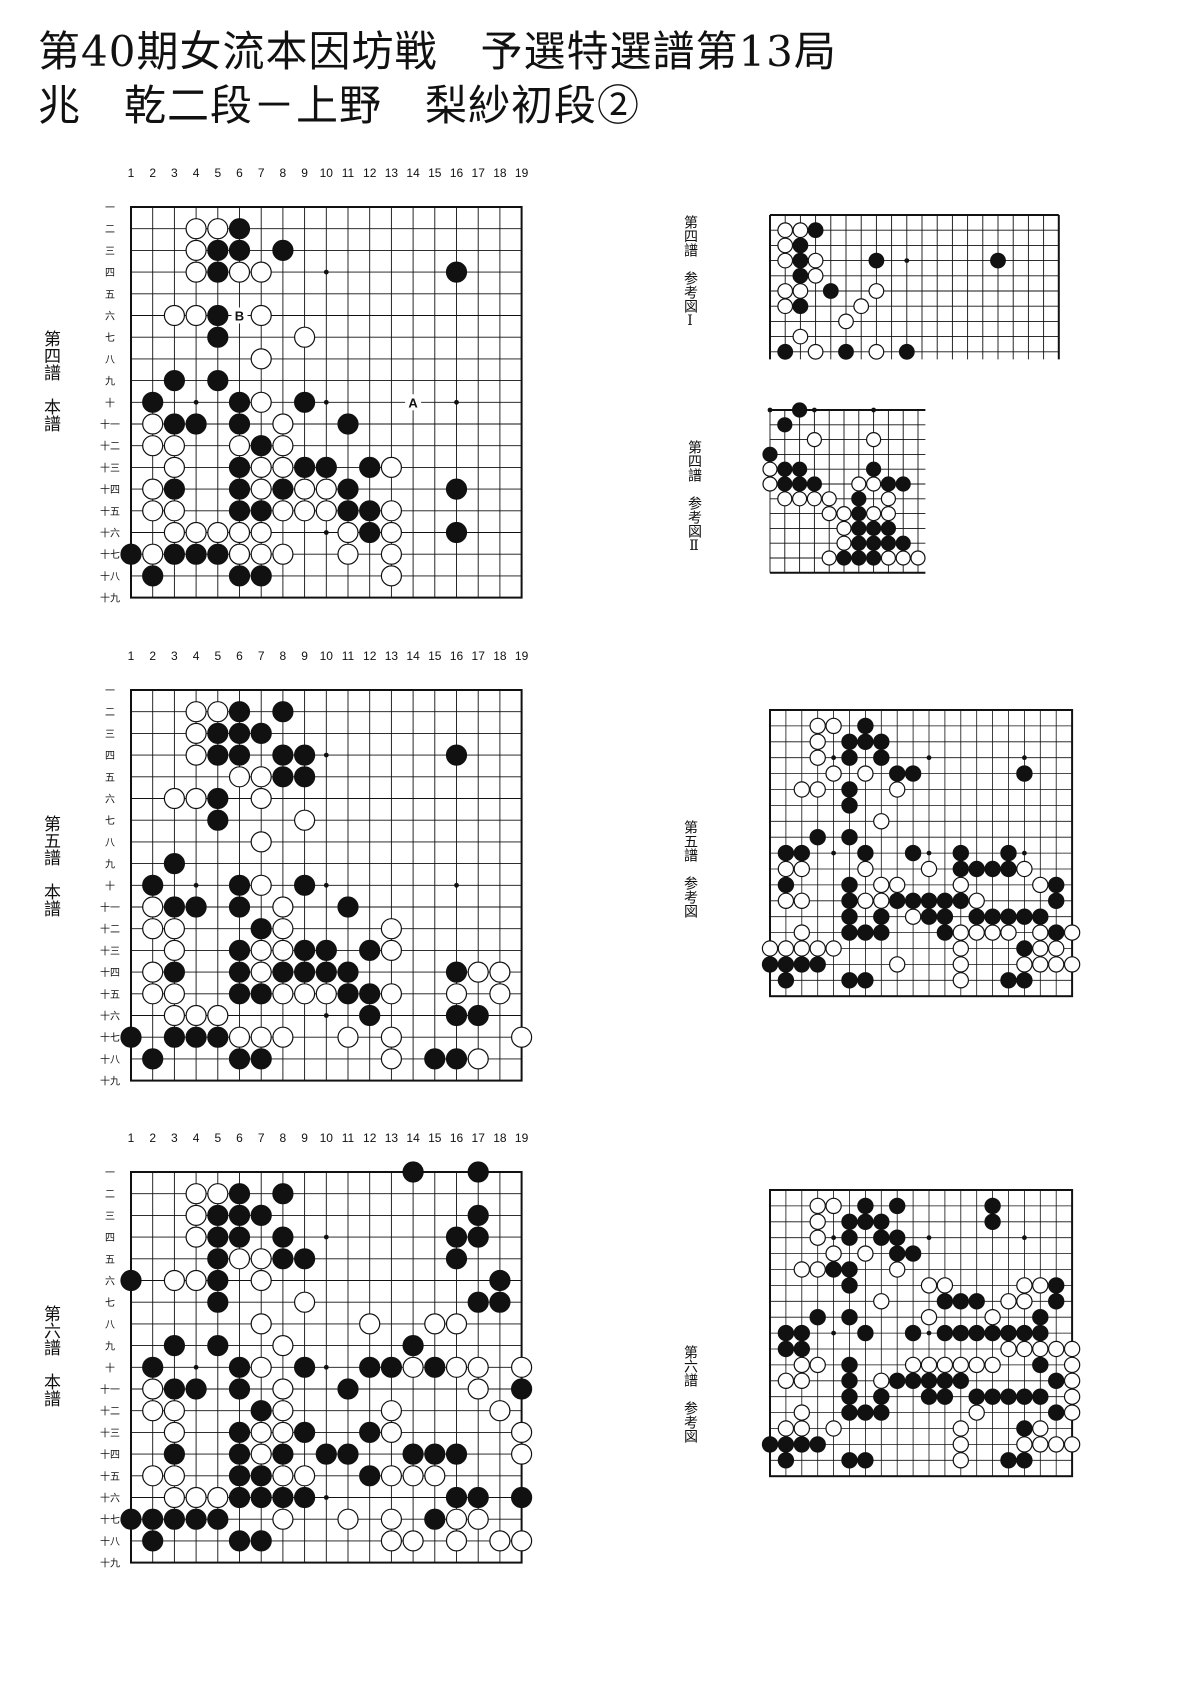  Describe the element at coordinates (110, 1303) in the screenshot. I see `row-label: 七` at that location.